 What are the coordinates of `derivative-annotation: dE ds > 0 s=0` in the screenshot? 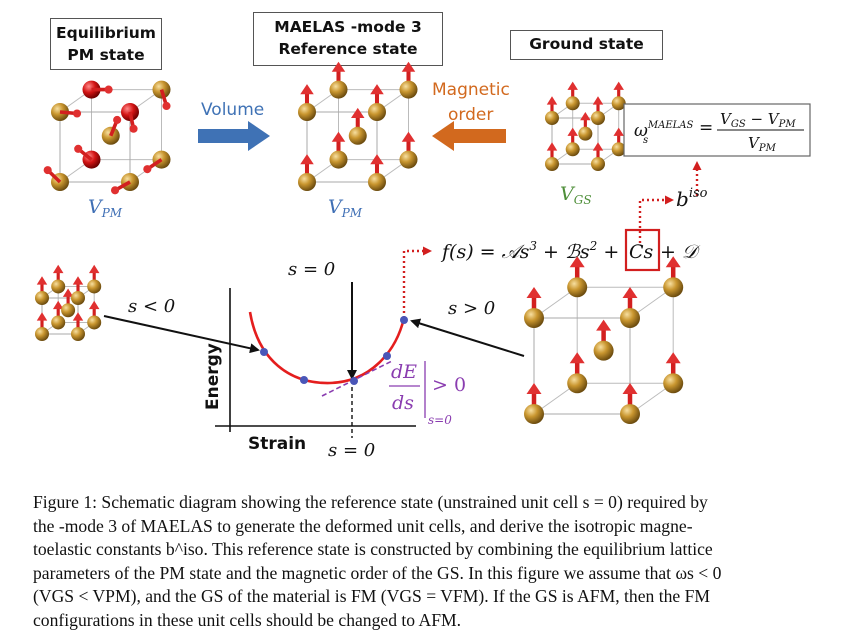 It's located at (427, 394).